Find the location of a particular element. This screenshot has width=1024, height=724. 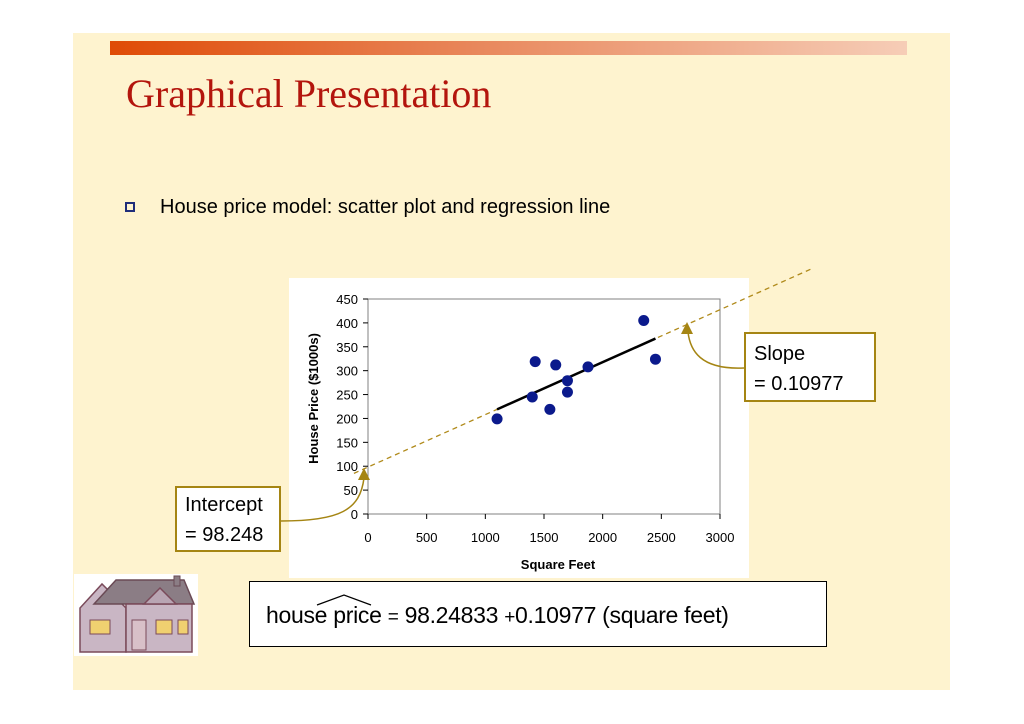

x-tick-label: 1000 is located at coordinates (485, 537).